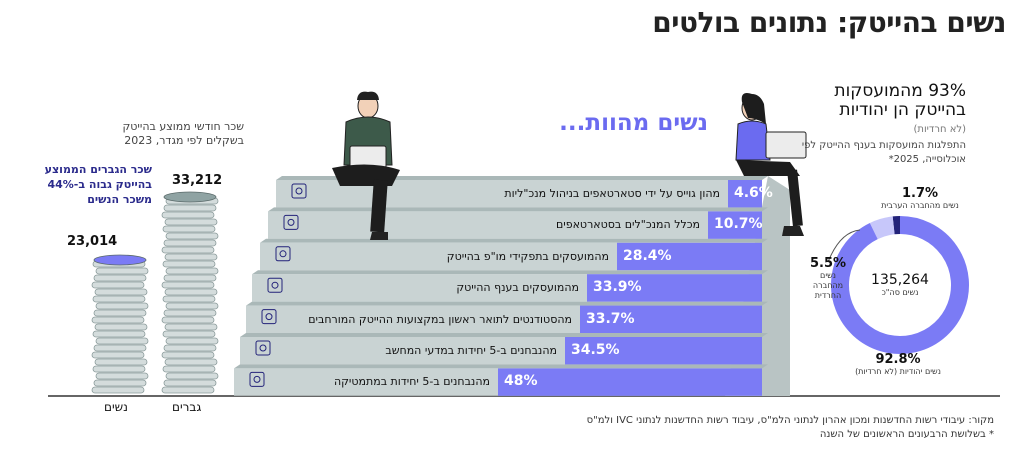 Image resolution: width=1024 pixels, height=452 pixels. What do you see at coordinates (920, 205) in the screenshot?
I see `arab-women-text: נשים מהחברה הערבית` at bounding box center [920, 205].